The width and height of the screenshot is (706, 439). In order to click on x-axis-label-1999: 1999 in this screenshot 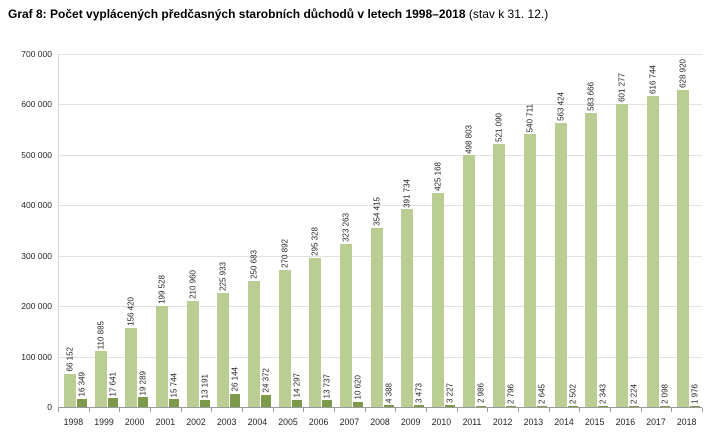, I will do `click(104, 422)`.